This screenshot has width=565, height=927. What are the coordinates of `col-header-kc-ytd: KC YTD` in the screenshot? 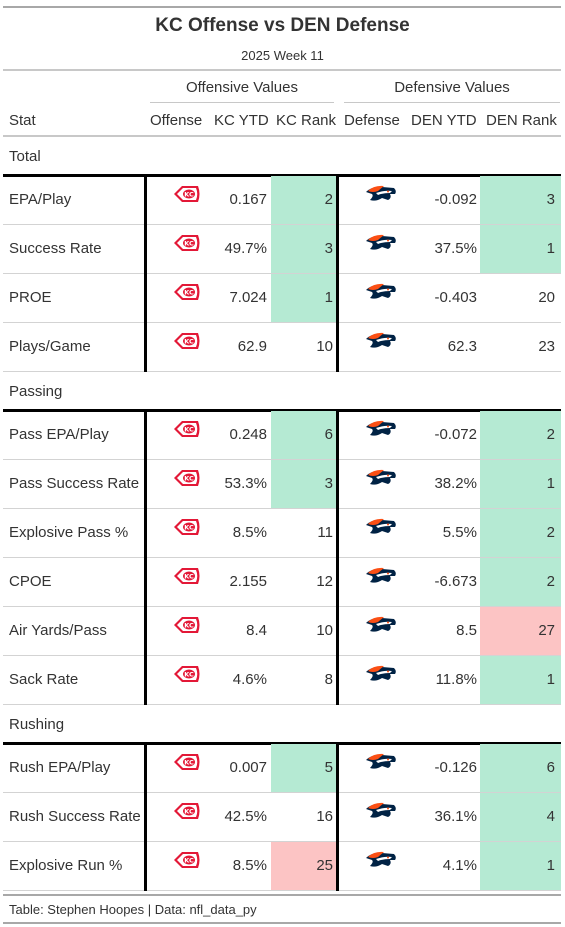 It's located at (241, 120).